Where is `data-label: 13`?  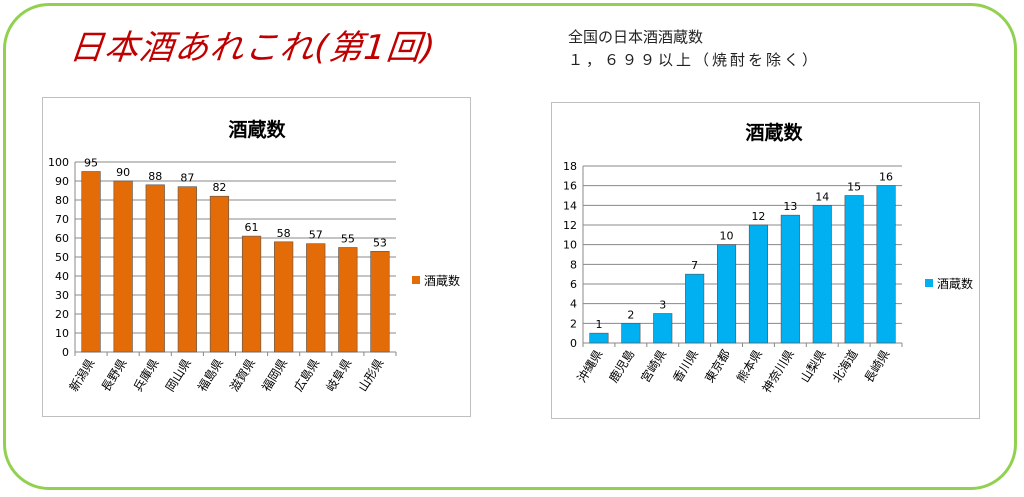 data-label: 13 is located at coordinates (790, 206).